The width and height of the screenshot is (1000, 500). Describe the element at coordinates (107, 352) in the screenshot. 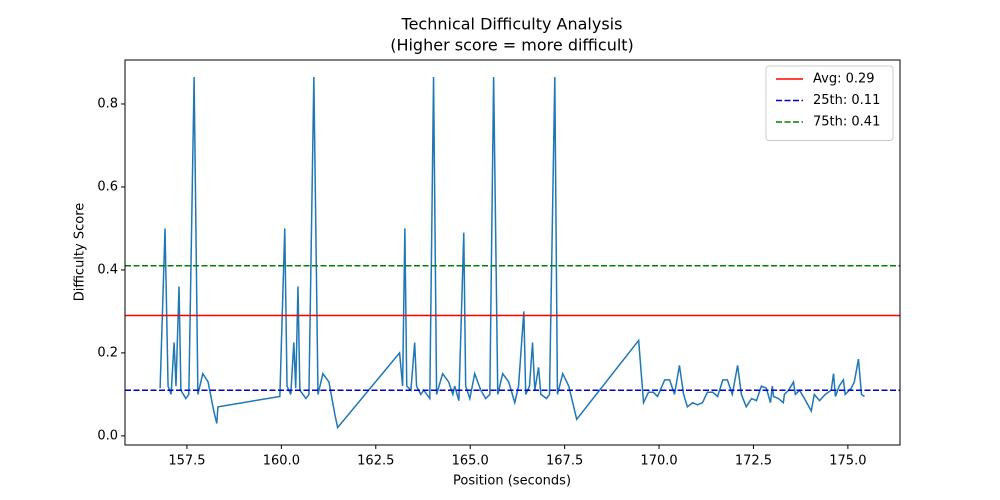

I see `y-tick-label: 0.2` at that location.